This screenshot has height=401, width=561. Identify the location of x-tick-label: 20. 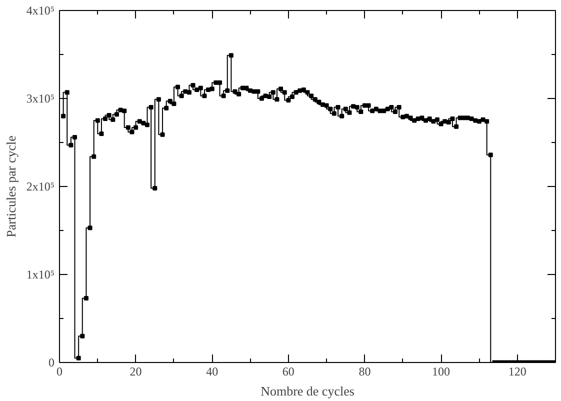
(136, 371).